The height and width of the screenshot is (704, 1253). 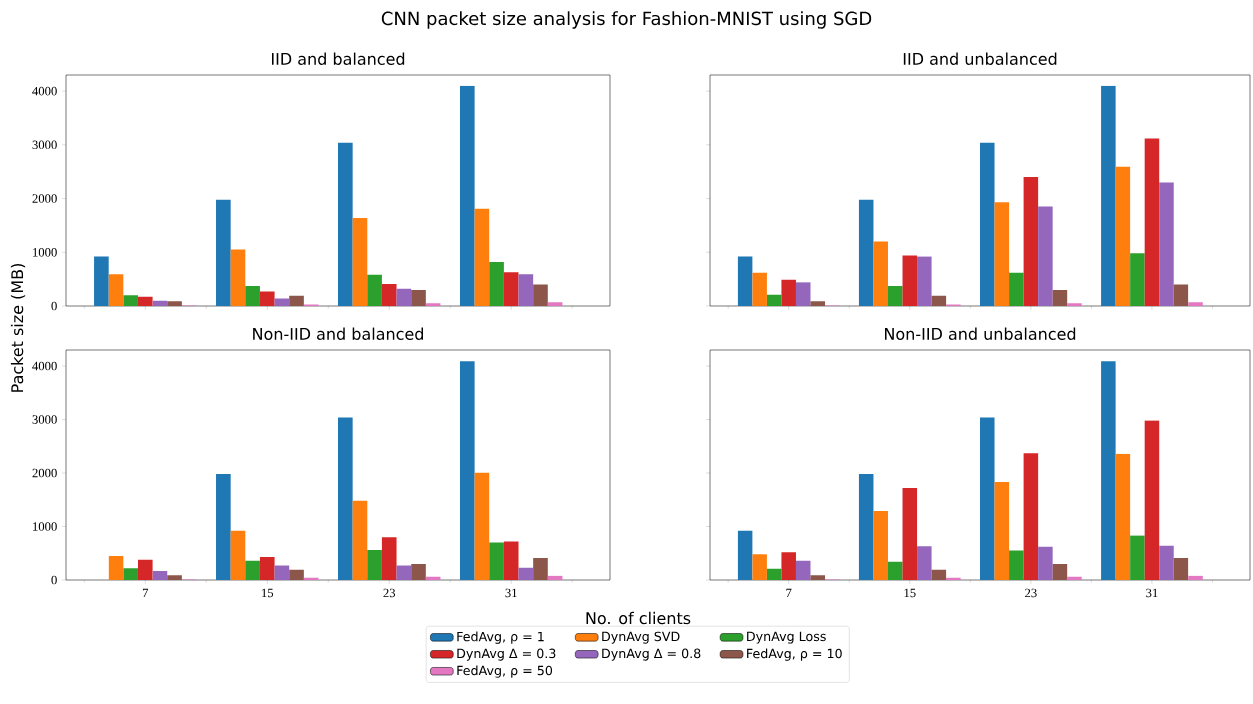 What do you see at coordinates (505, 671) in the screenshot?
I see `legend-label: FedAvg, ρ = 50` at bounding box center [505, 671].